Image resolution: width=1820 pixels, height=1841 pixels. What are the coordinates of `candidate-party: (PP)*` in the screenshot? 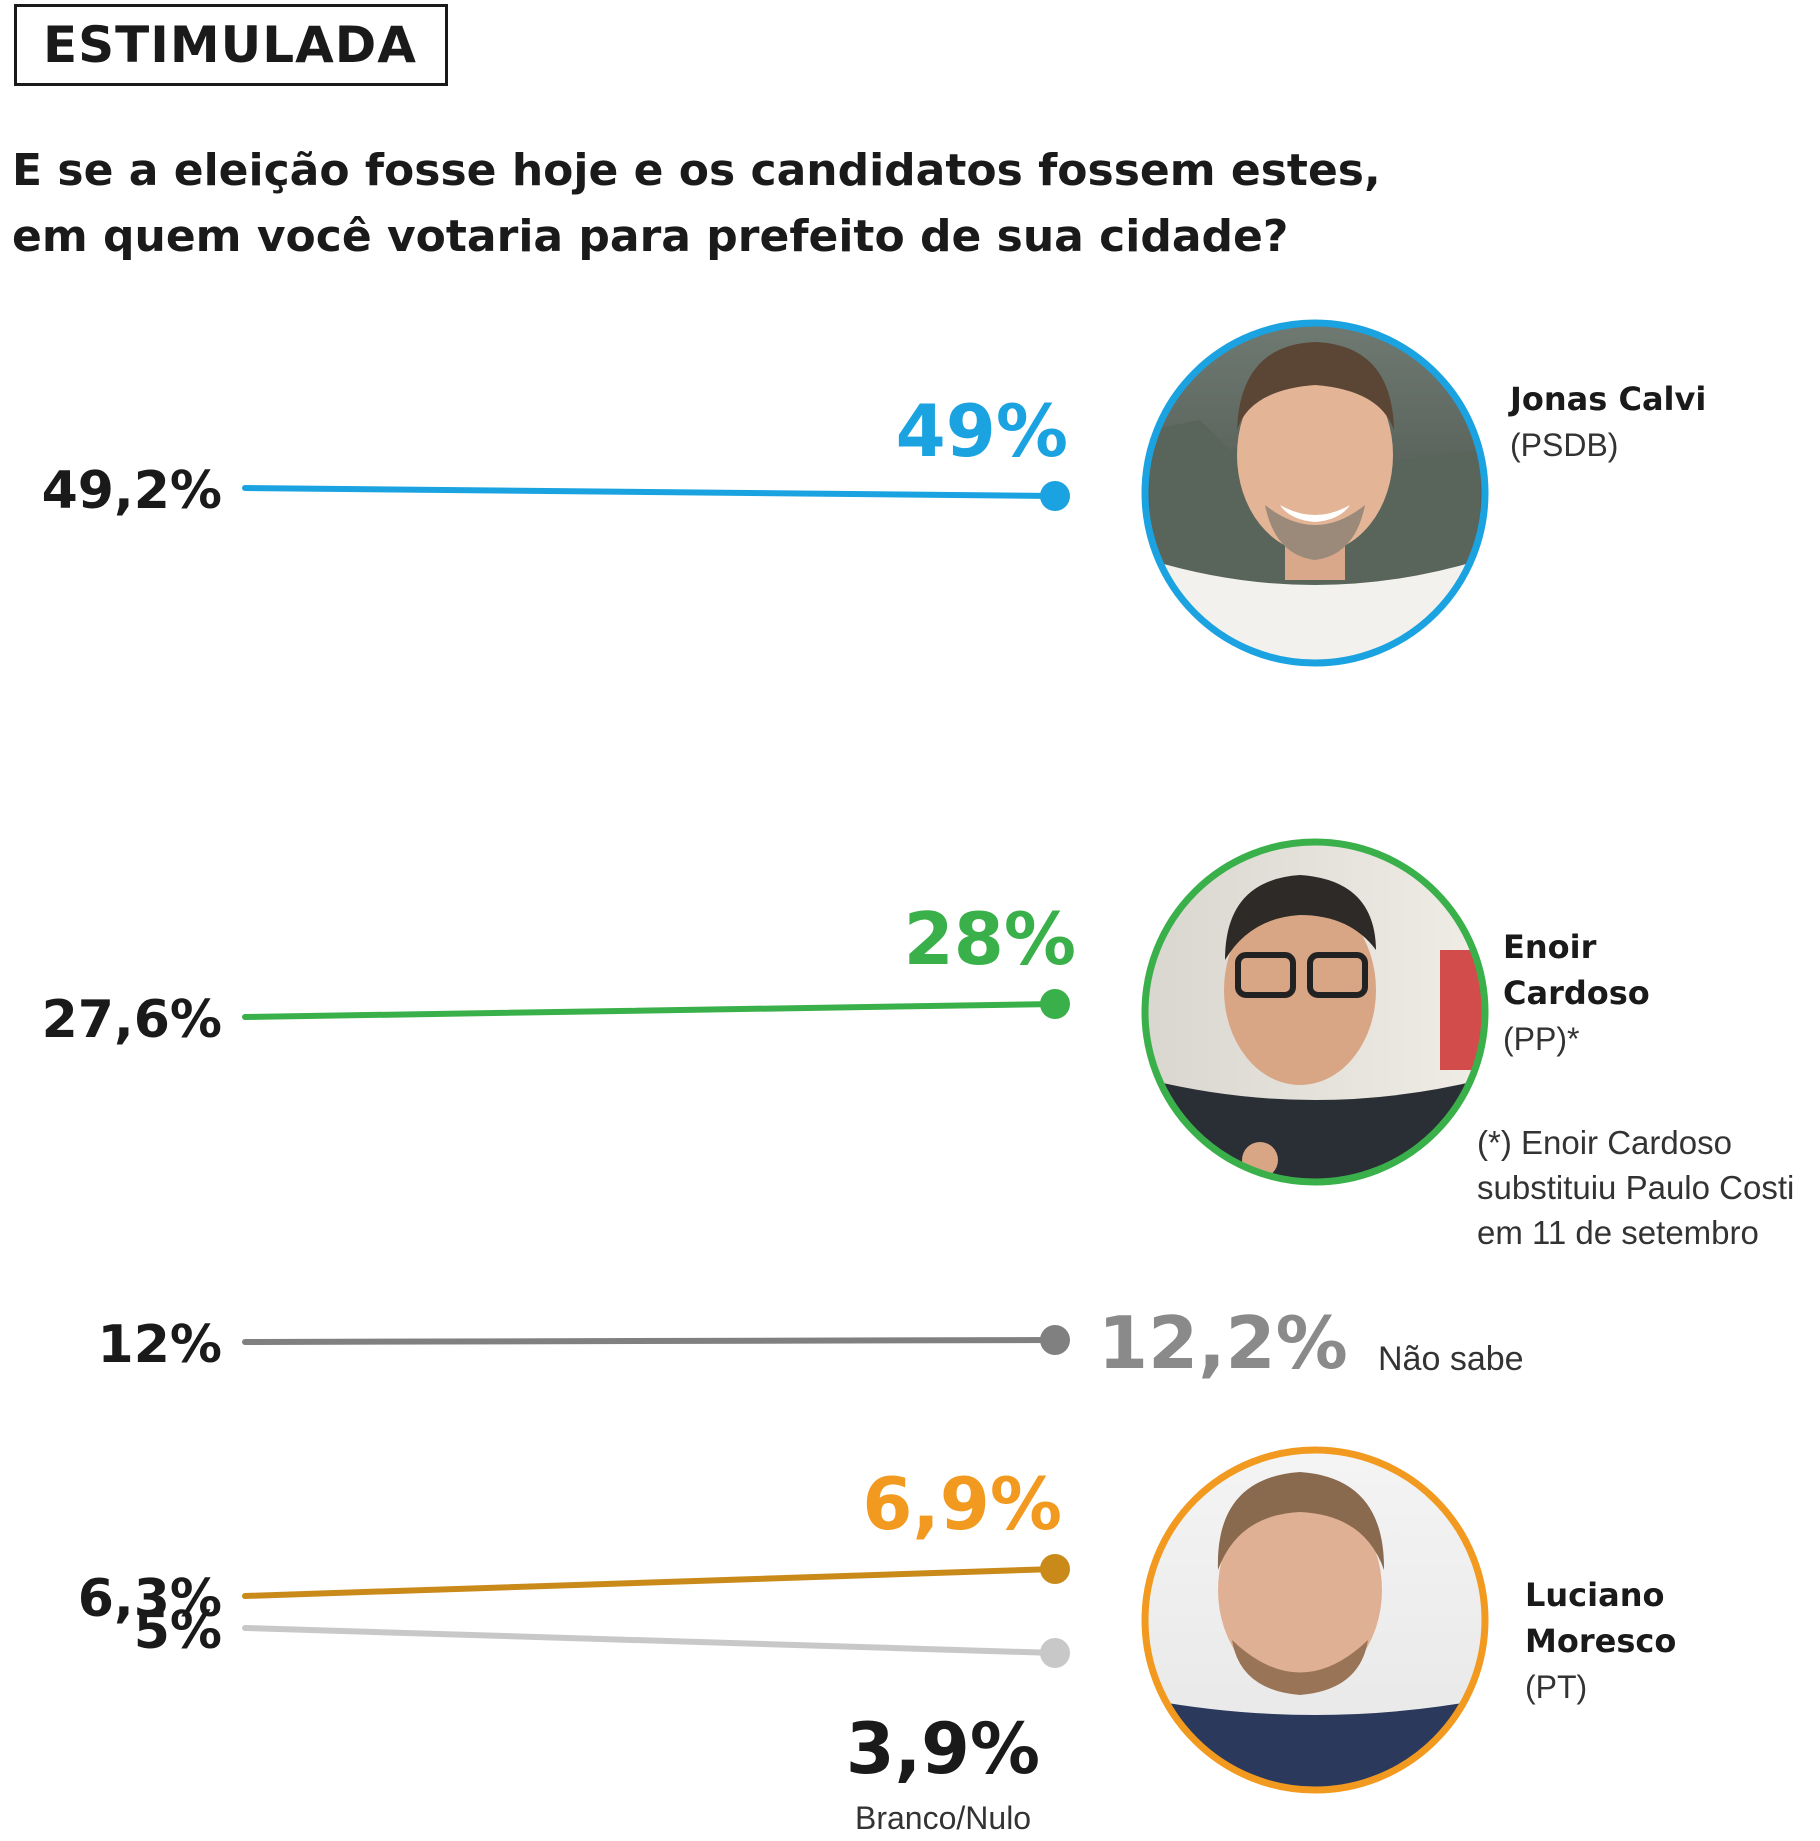 It's located at (1541, 1039).